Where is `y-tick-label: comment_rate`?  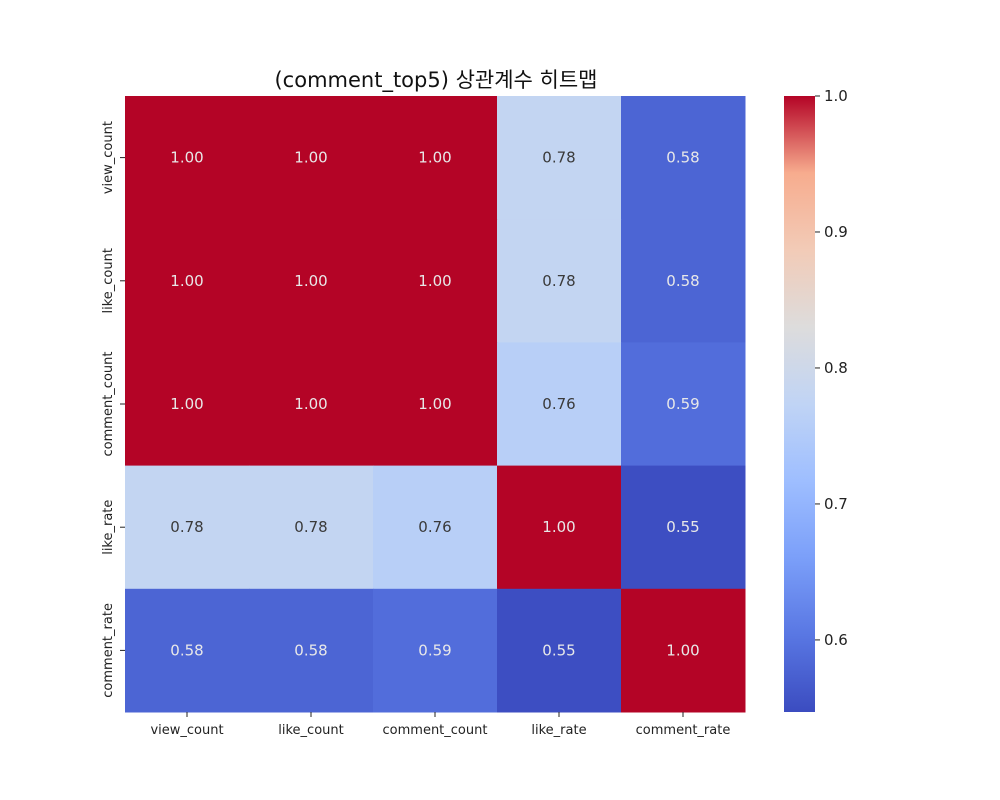 y-tick-label: comment_rate is located at coordinates (108, 650).